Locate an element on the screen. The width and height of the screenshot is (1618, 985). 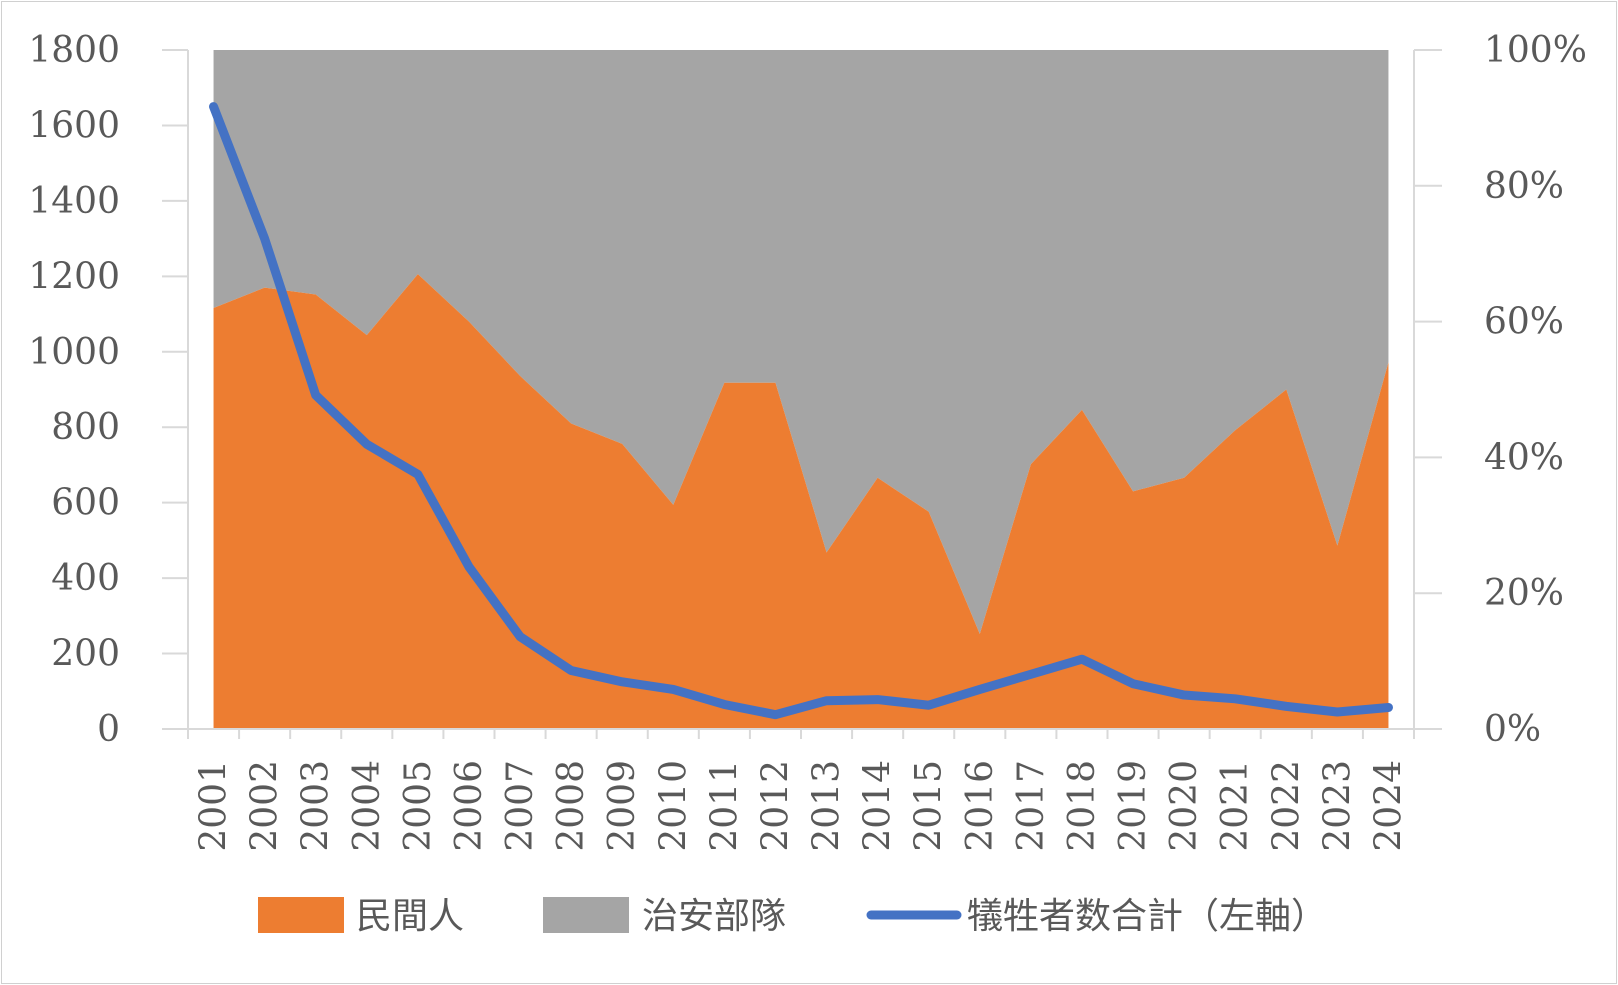
x-tick-label: 2004 is located at coordinates (367, 806).